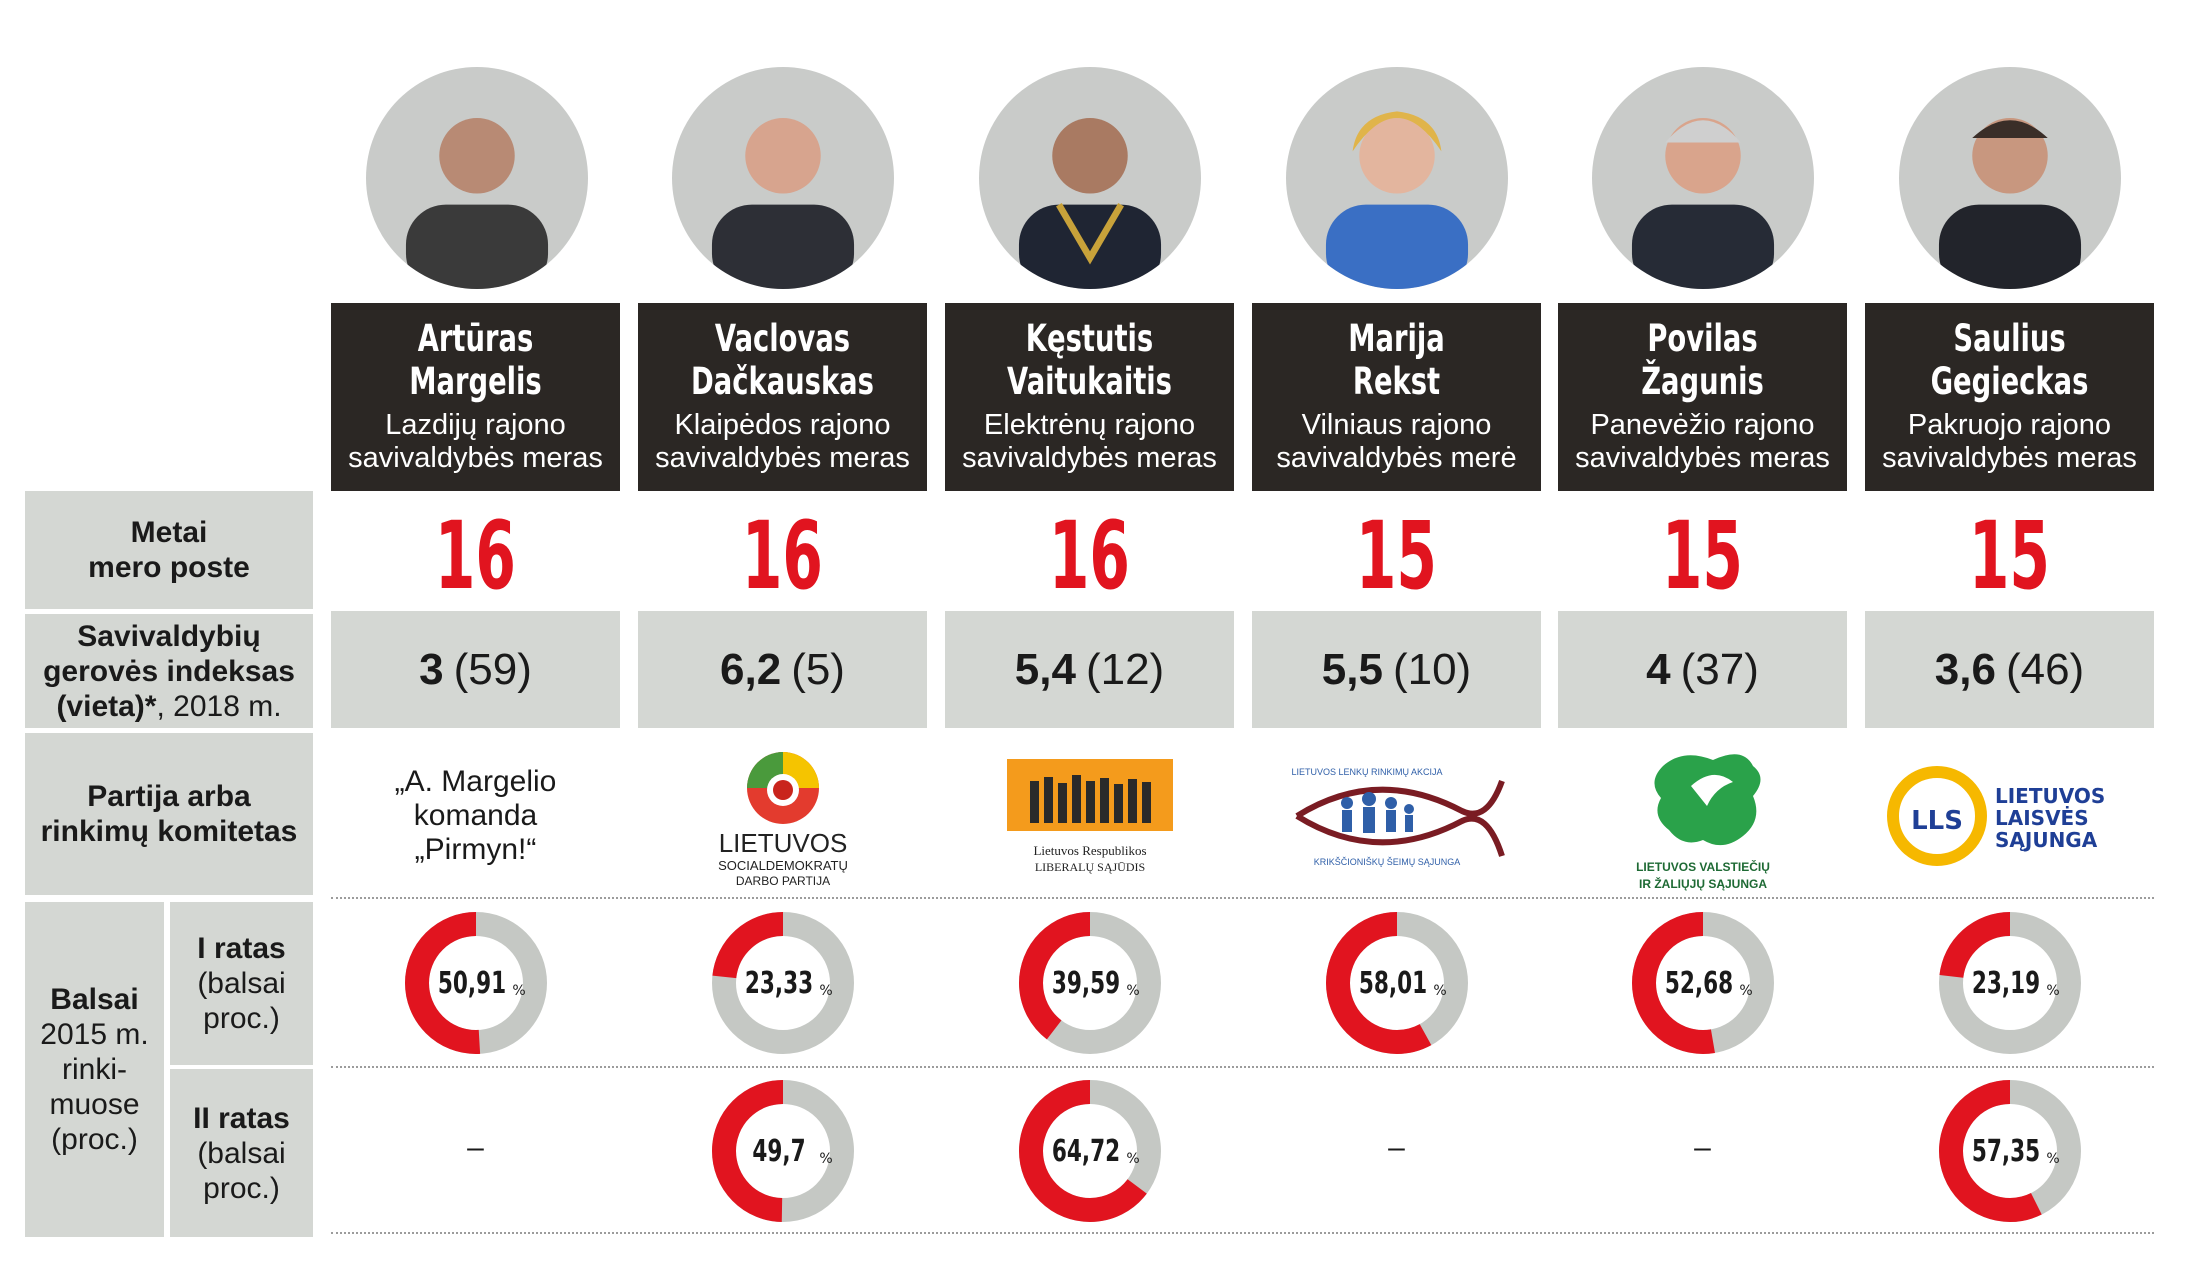 The image size is (2191, 1287). What do you see at coordinates (475, 338) in the screenshot?
I see `candidate-first-name: Artūras` at bounding box center [475, 338].